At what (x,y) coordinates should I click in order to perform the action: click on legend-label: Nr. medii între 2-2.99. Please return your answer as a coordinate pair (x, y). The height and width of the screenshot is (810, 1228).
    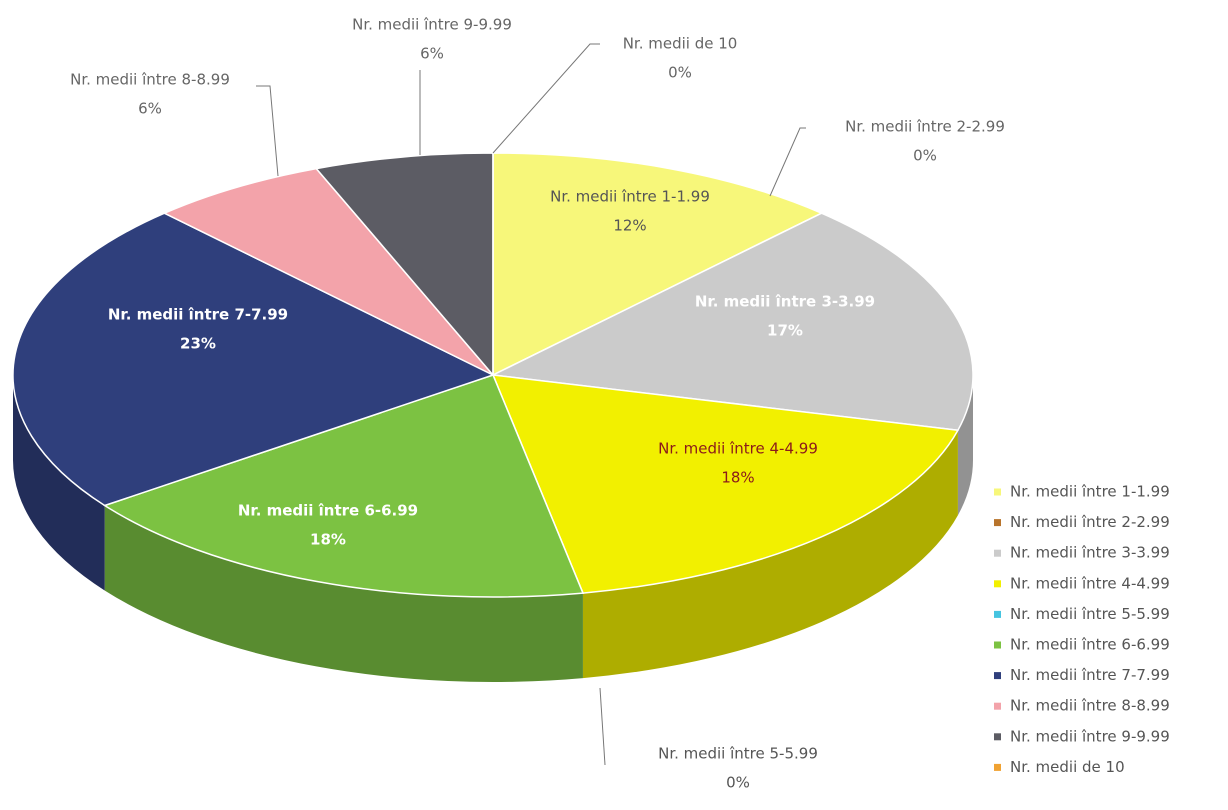
    Looking at the image, I should click on (1090, 522).